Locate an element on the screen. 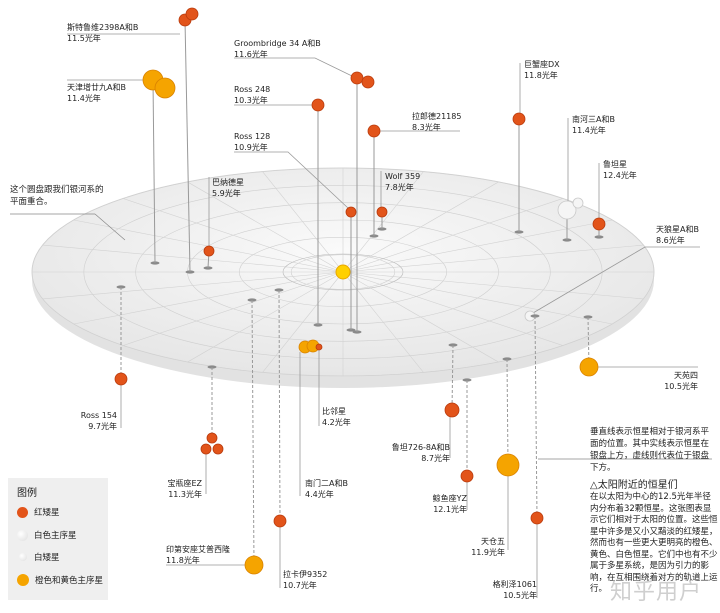 Image resolution: width=720 pixels, height=613 pixels. star-name: 天津增廿九A和B is located at coordinates (96, 87).